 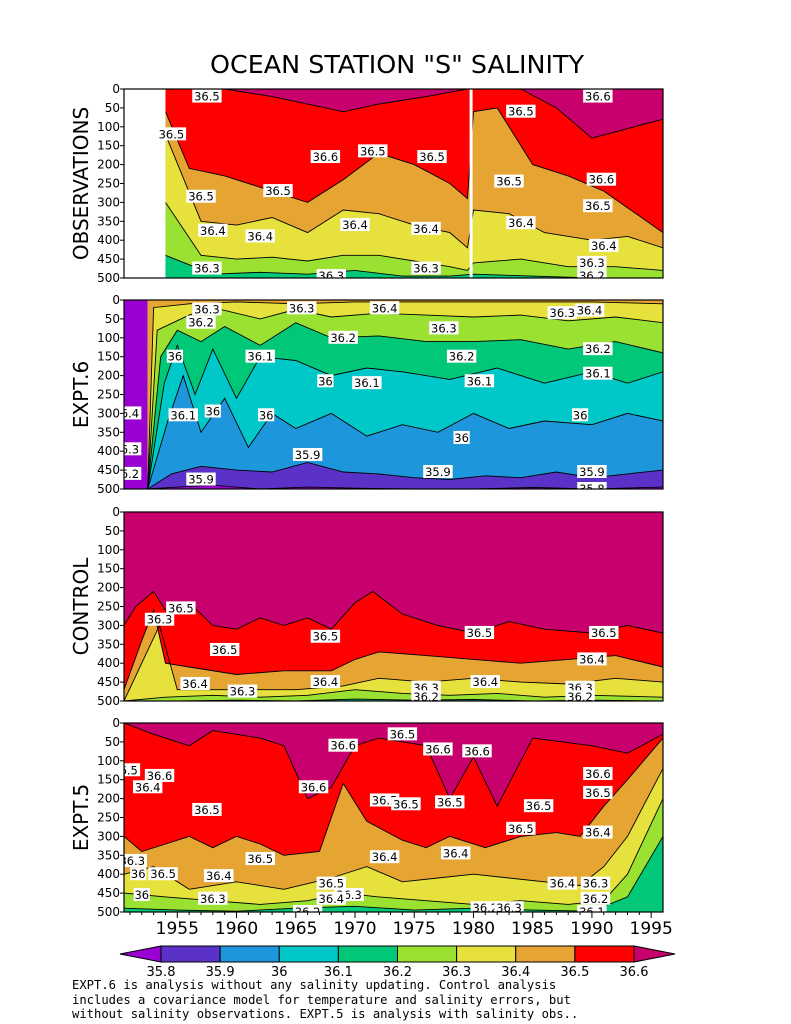 What do you see at coordinates (515, 972) in the screenshot?
I see `colorbar-label: 36.4` at bounding box center [515, 972].